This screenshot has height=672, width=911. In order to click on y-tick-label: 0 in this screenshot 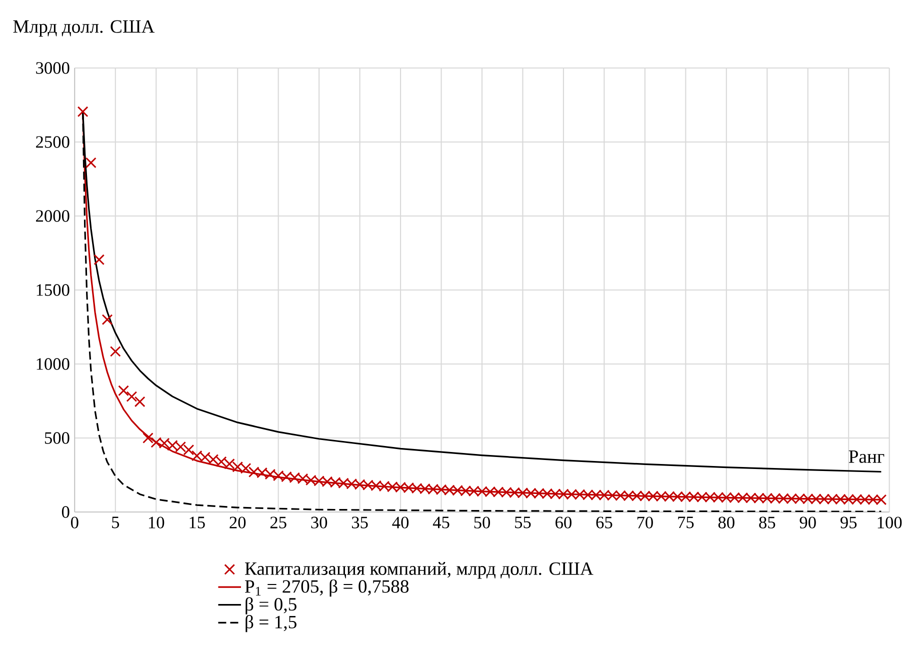, I will do `click(66, 512)`.